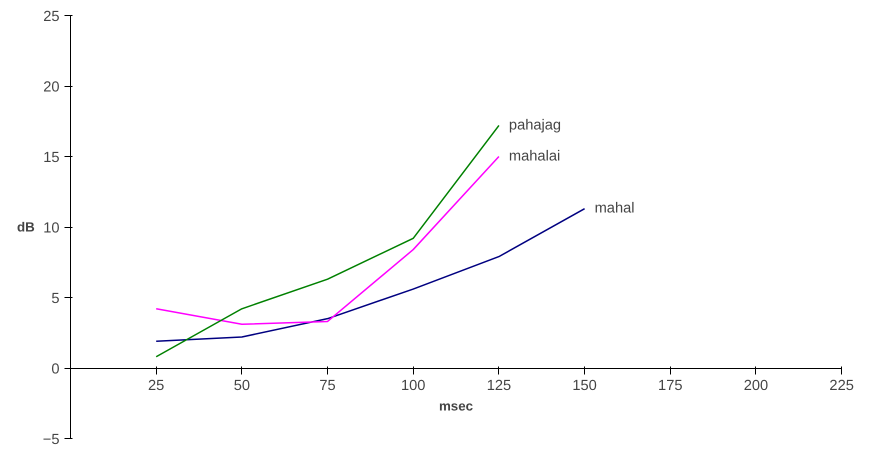 The image size is (882, 458). I want to click on x-tick-label: 100, so click(413, 386).